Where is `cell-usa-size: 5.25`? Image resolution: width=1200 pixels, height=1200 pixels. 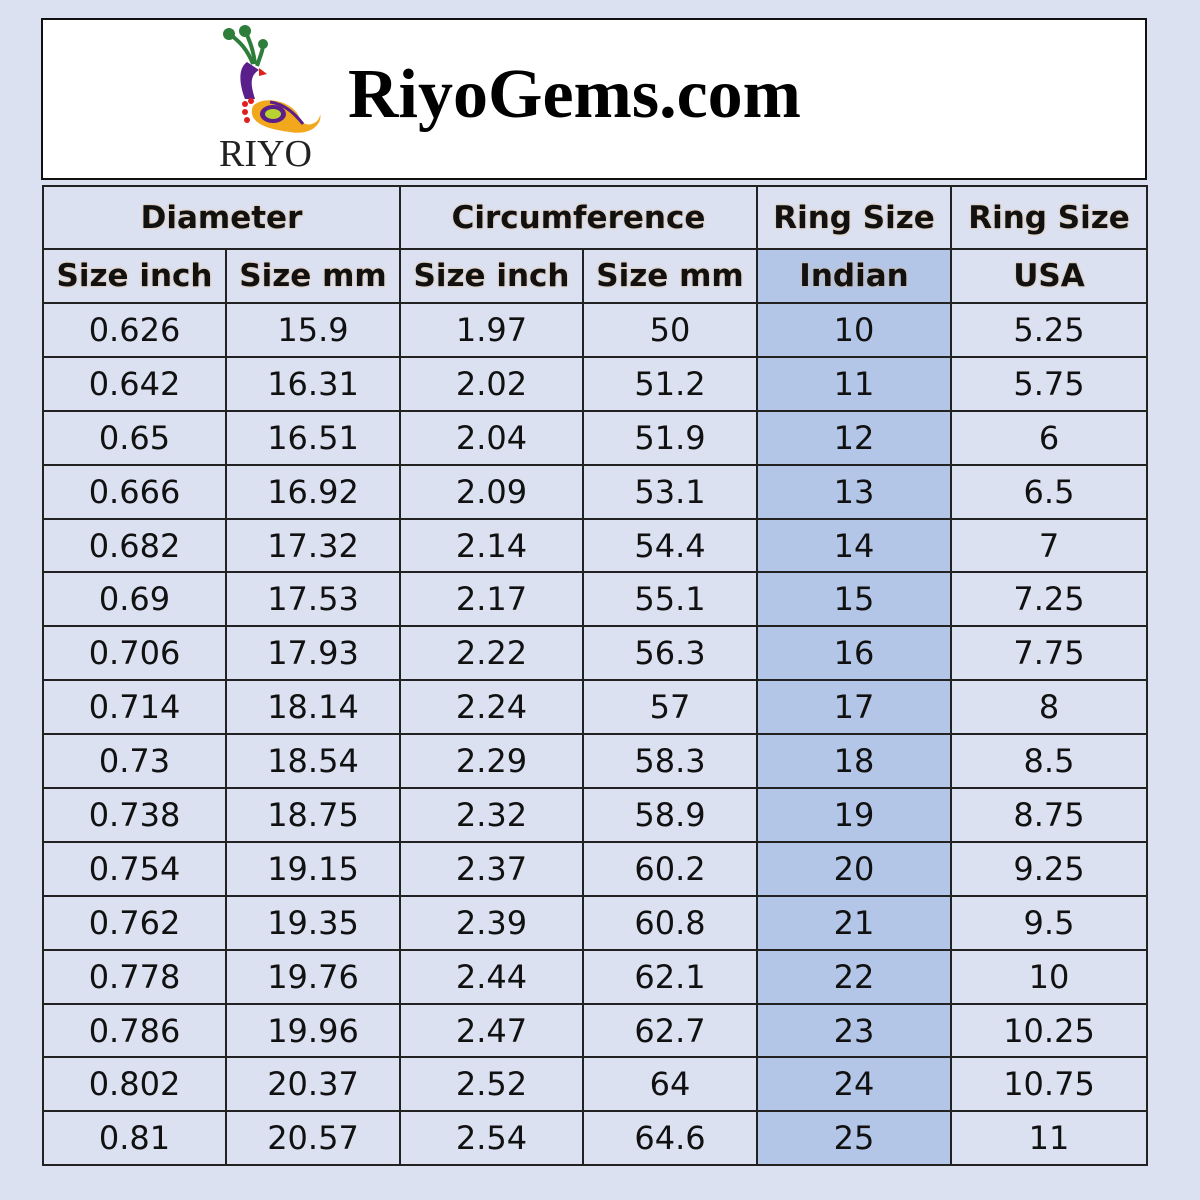 cell-usa-size: 5.25 is located at coordinates (1049, 330).